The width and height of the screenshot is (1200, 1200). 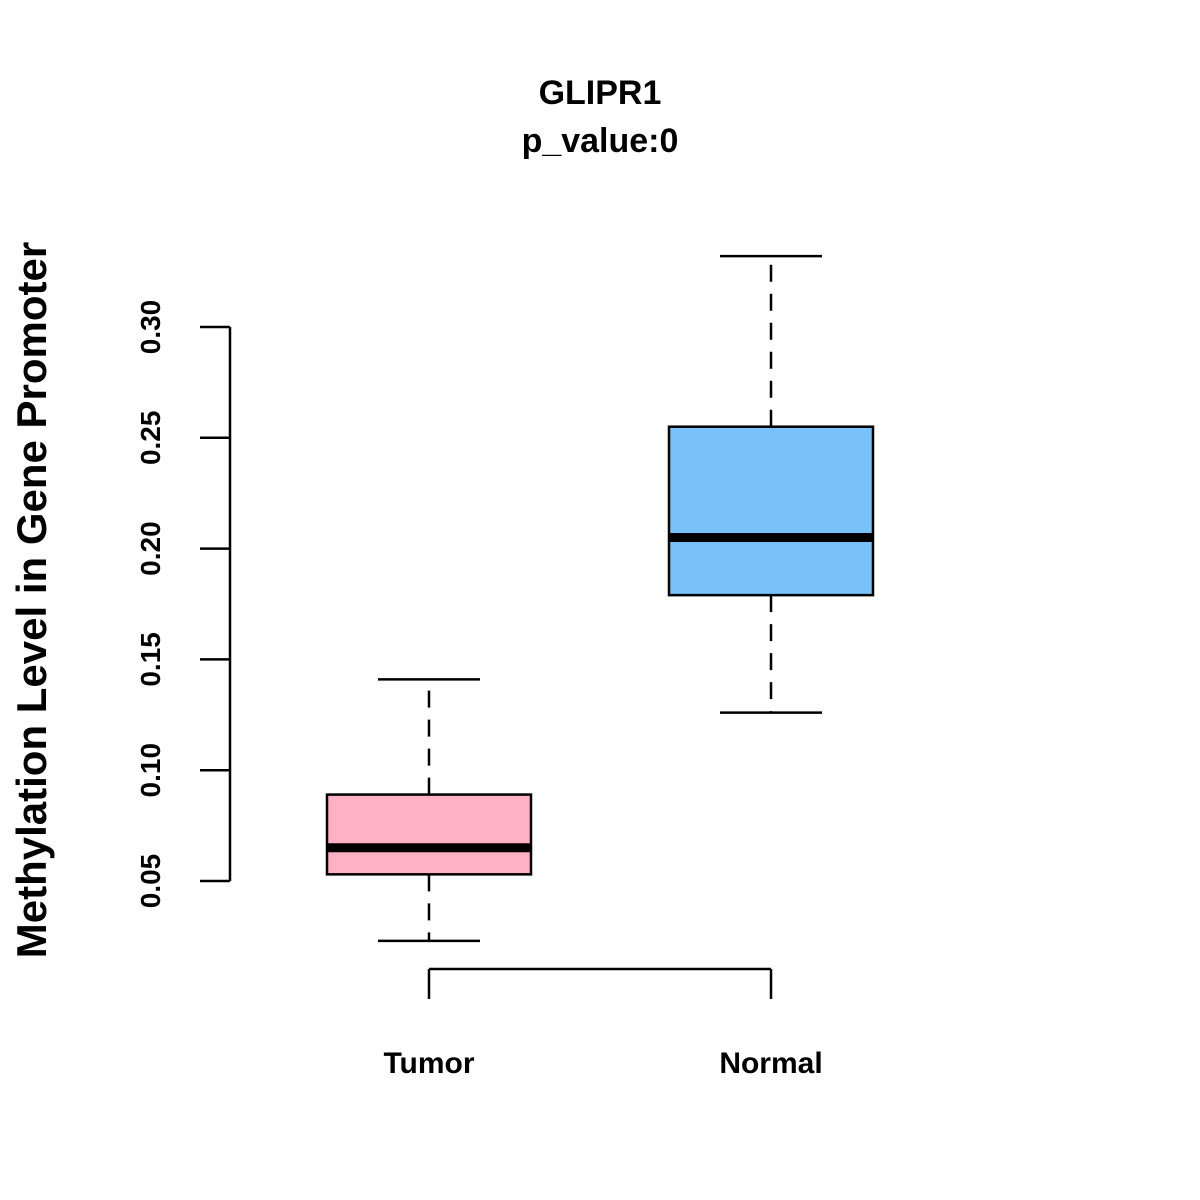 I want to click on box-normal, so click(x=771, y=511).